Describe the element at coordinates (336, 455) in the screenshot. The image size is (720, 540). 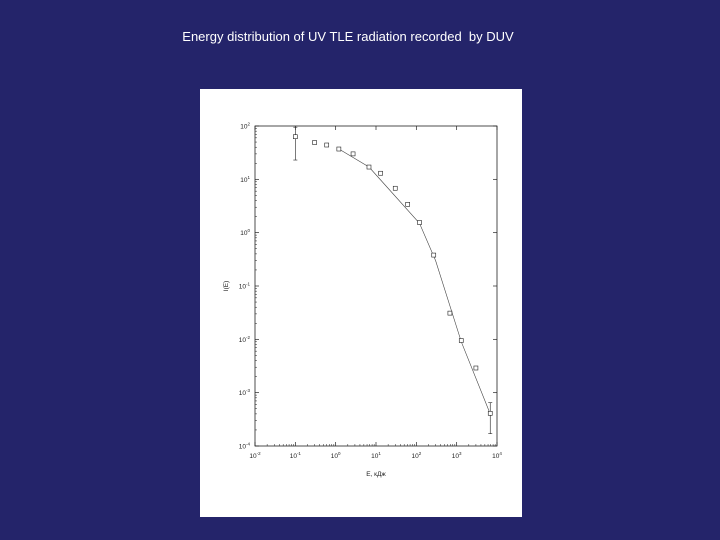
I see `x-tick-label: 10⁰` at that location.